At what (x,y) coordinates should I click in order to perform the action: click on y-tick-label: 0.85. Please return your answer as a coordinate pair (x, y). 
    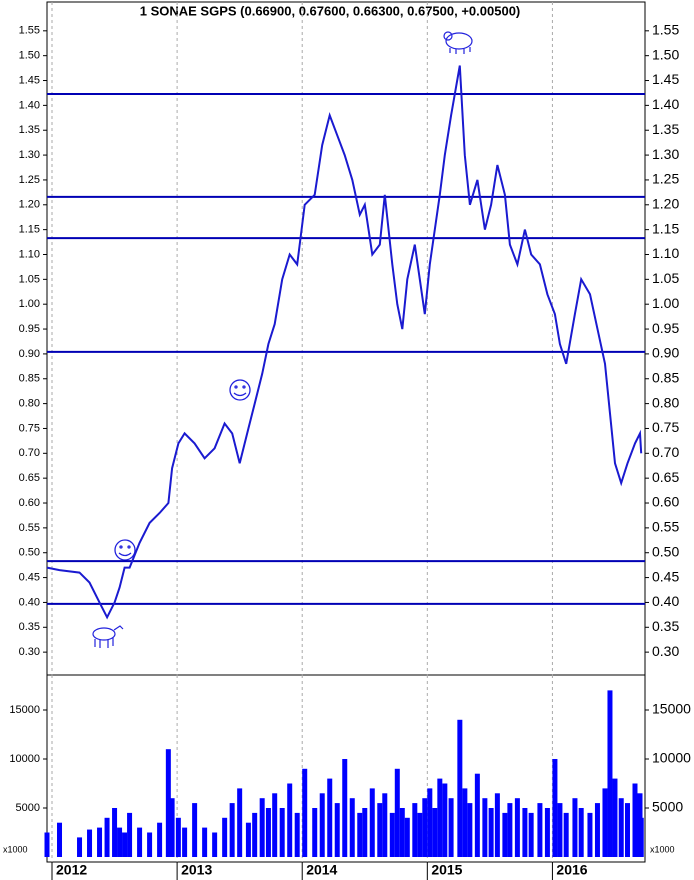
    Looking at the image, I should click on (665, 377).